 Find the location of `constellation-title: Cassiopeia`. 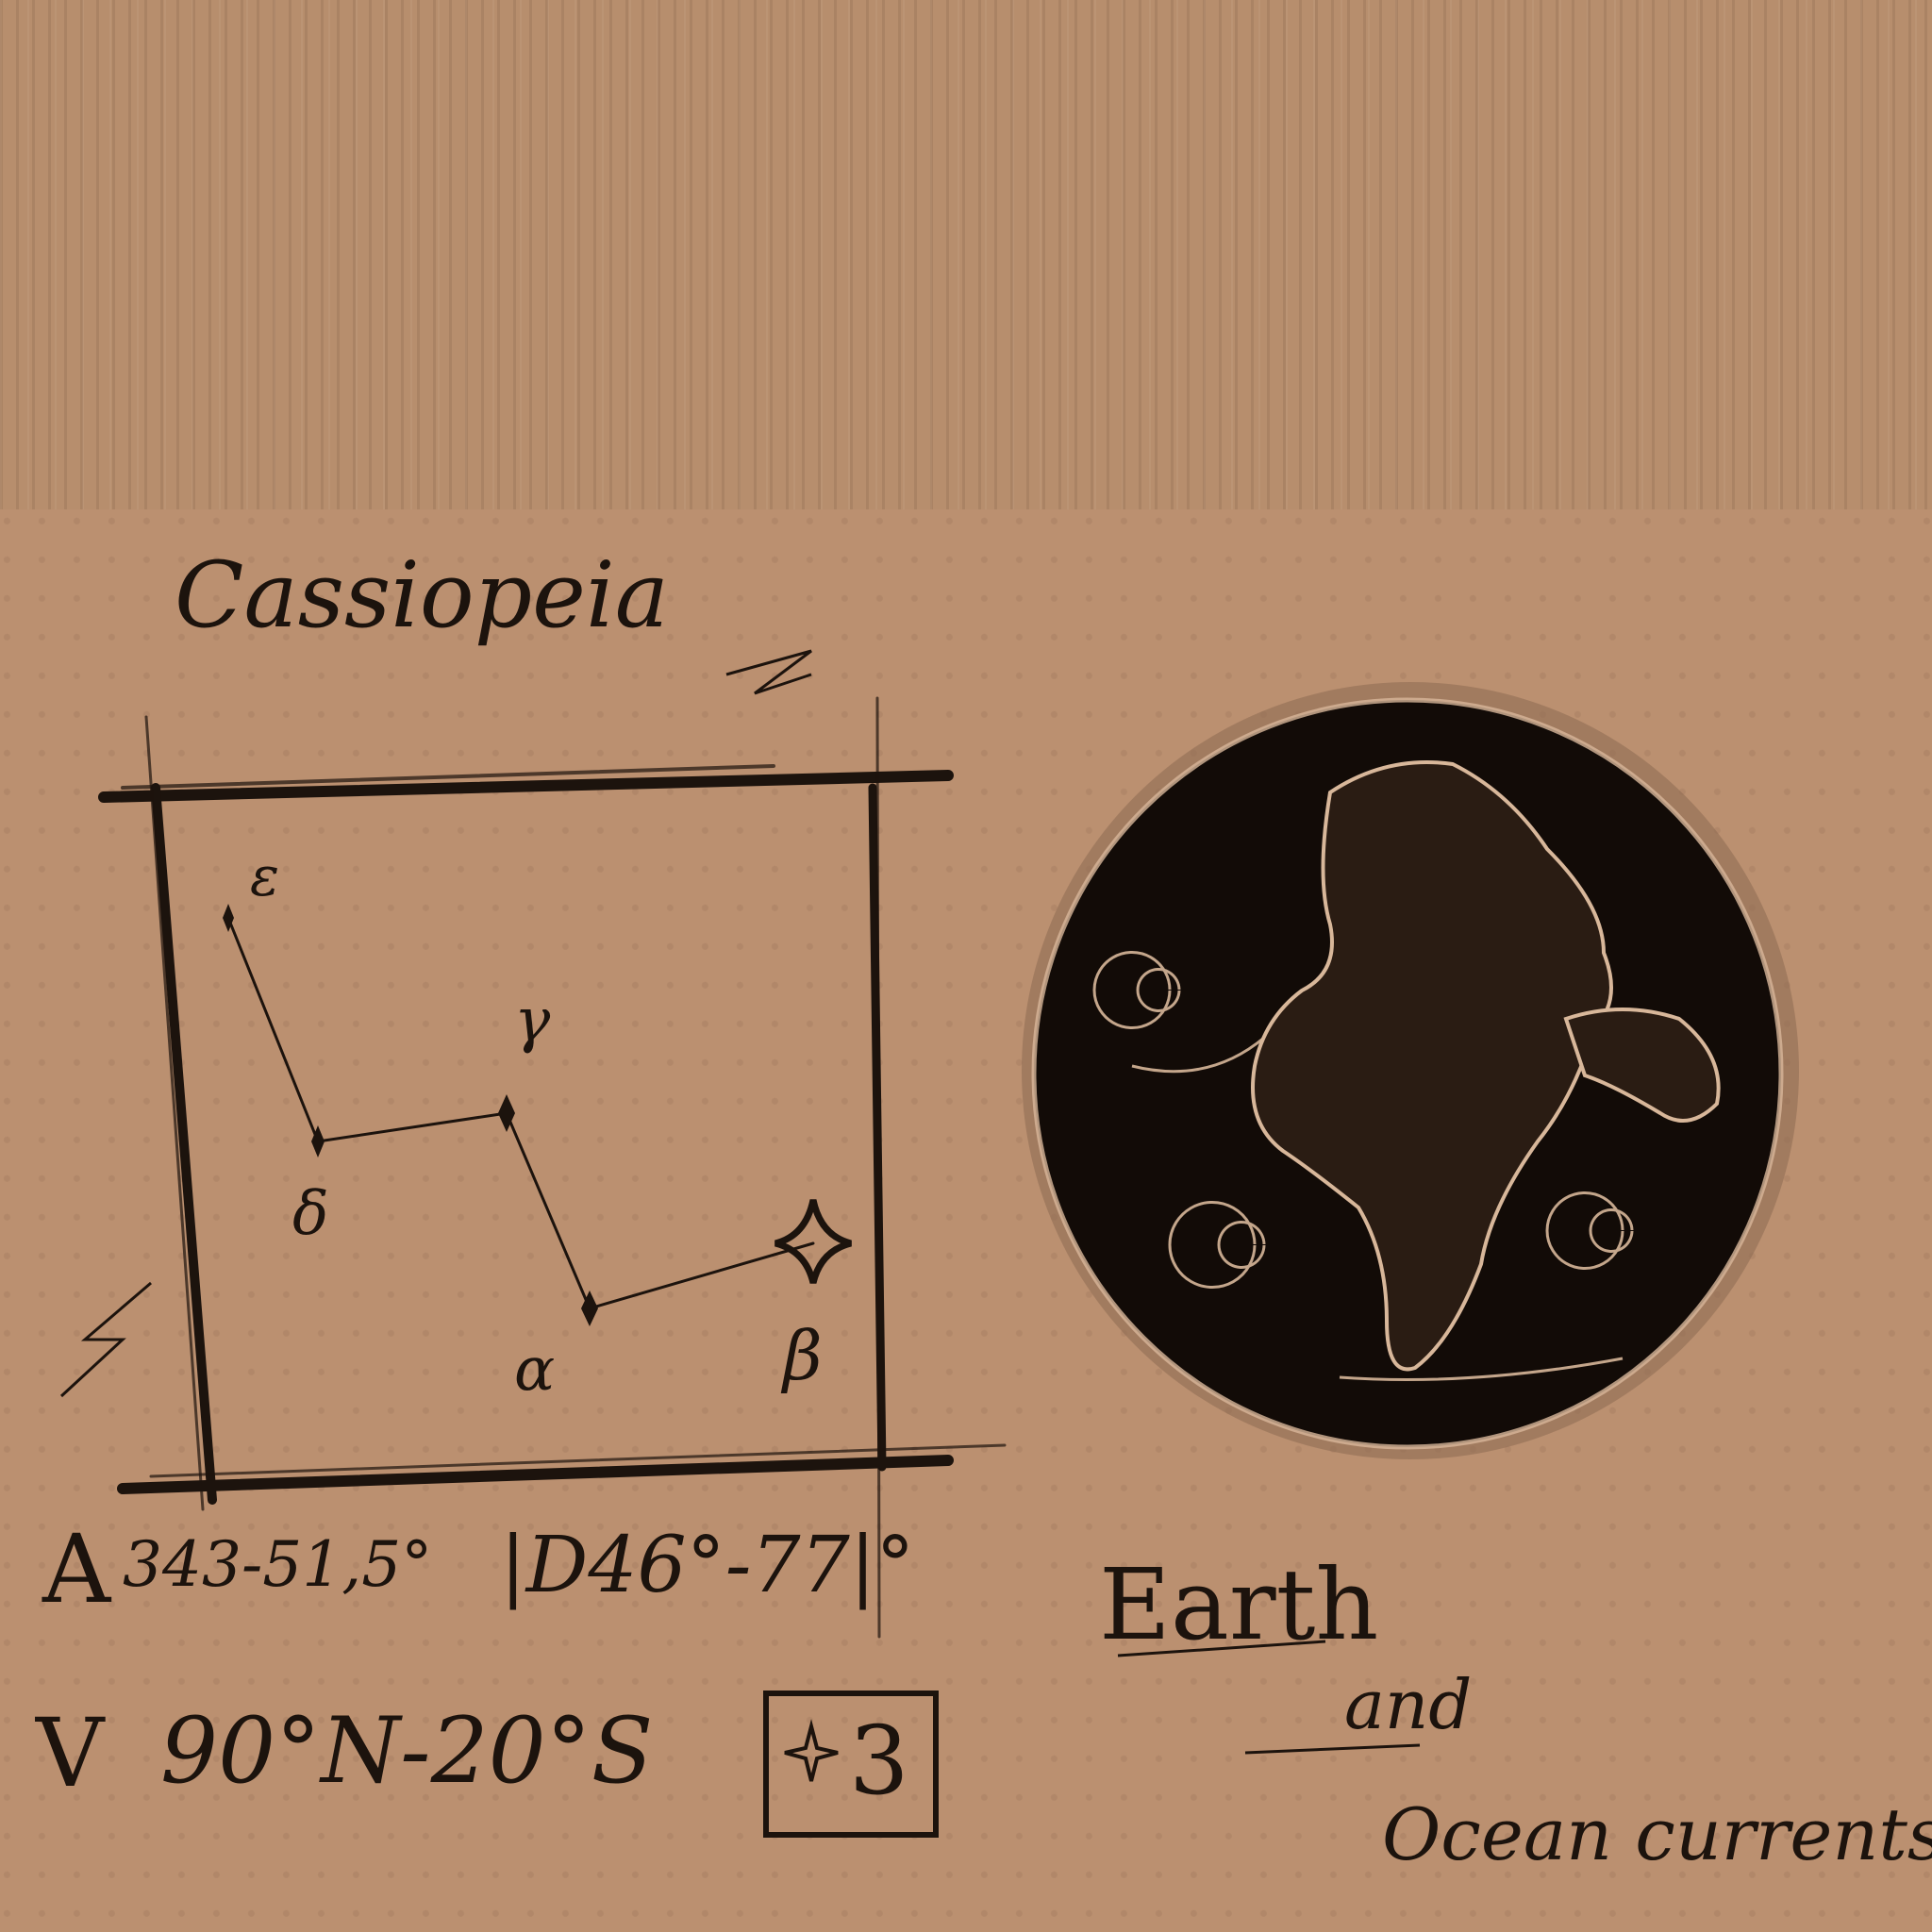

constellation-title: Cassiopeia is located at coordinates (422, 595).